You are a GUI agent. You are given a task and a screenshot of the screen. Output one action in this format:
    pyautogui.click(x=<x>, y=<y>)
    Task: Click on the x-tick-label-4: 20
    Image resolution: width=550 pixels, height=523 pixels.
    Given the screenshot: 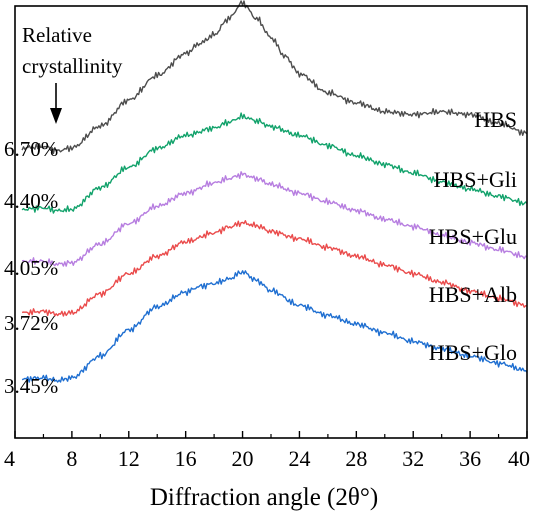 What is the action you would take?
    pyautogui.click(x=243, y=458)
    